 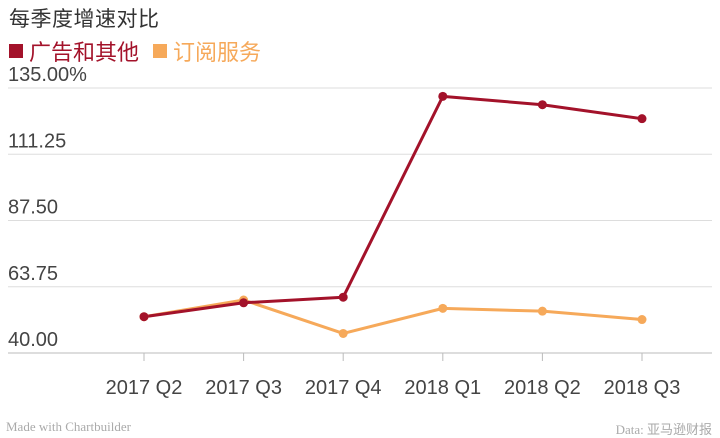 What do you see at coordinates (217, 52) in the screenshot?
I see `legend-label-subscription: 订阅服务` at bounding box center [217, 52].